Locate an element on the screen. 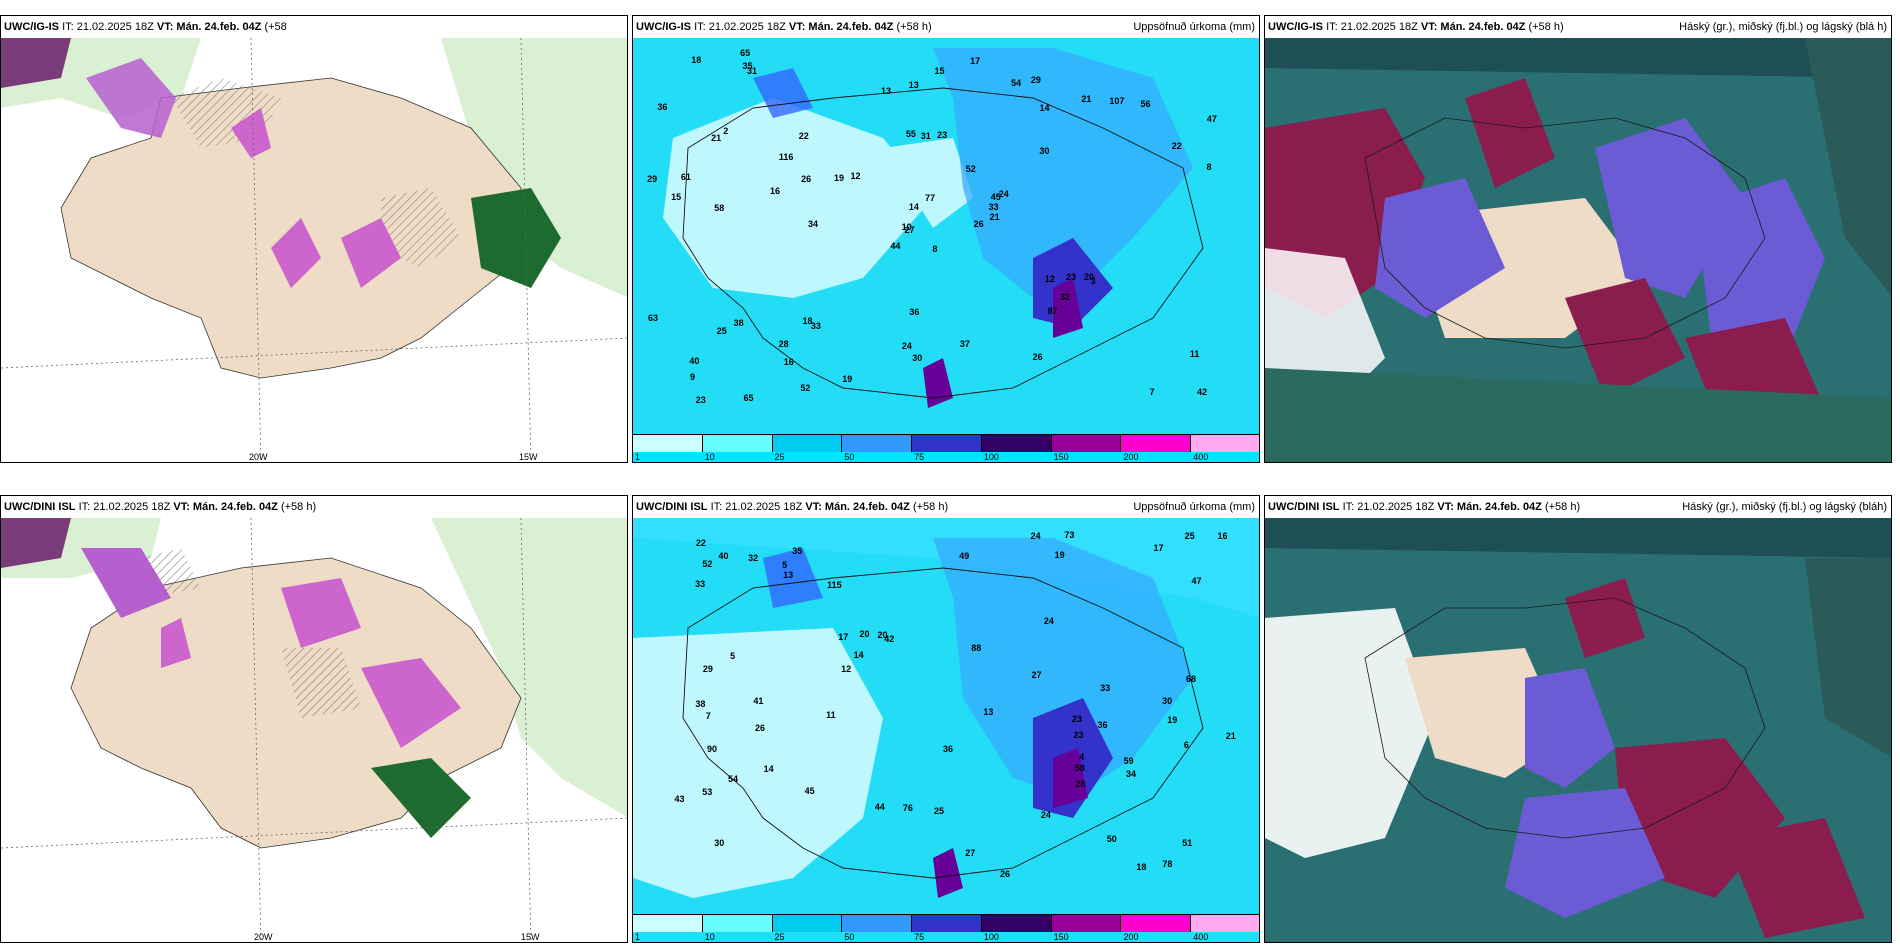  precip-value-label: 21 is located at coordinates (1230, 736).